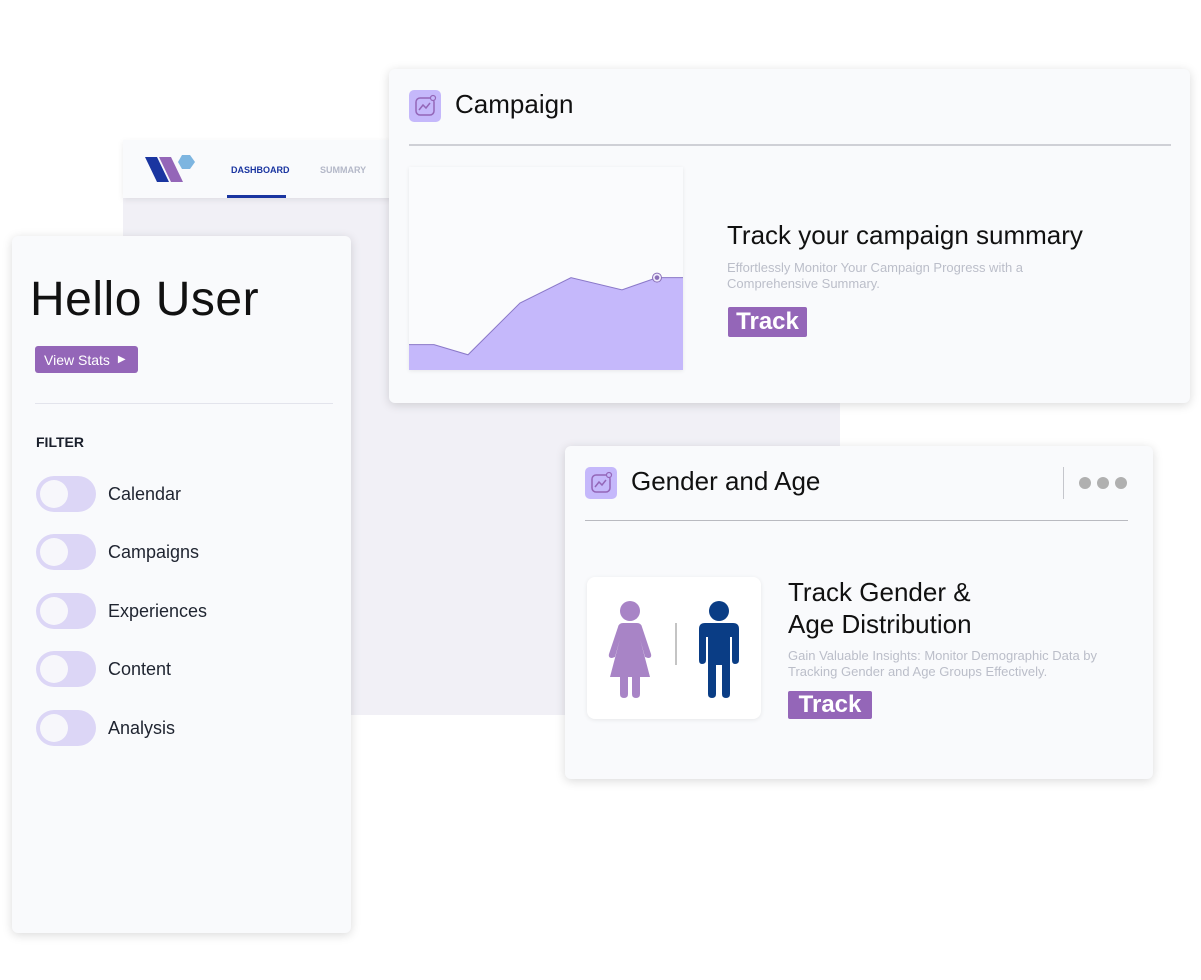  I want to click on card-title: Gender and Age, so click(726, 481).